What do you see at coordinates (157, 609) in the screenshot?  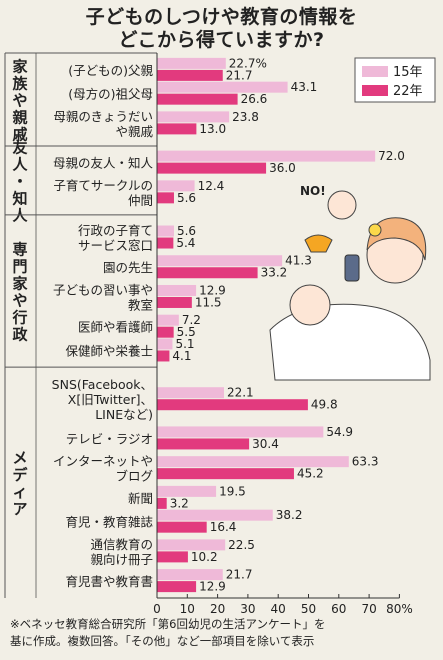 I see `x-tick-label: 0` at bounding box center [157, 609].